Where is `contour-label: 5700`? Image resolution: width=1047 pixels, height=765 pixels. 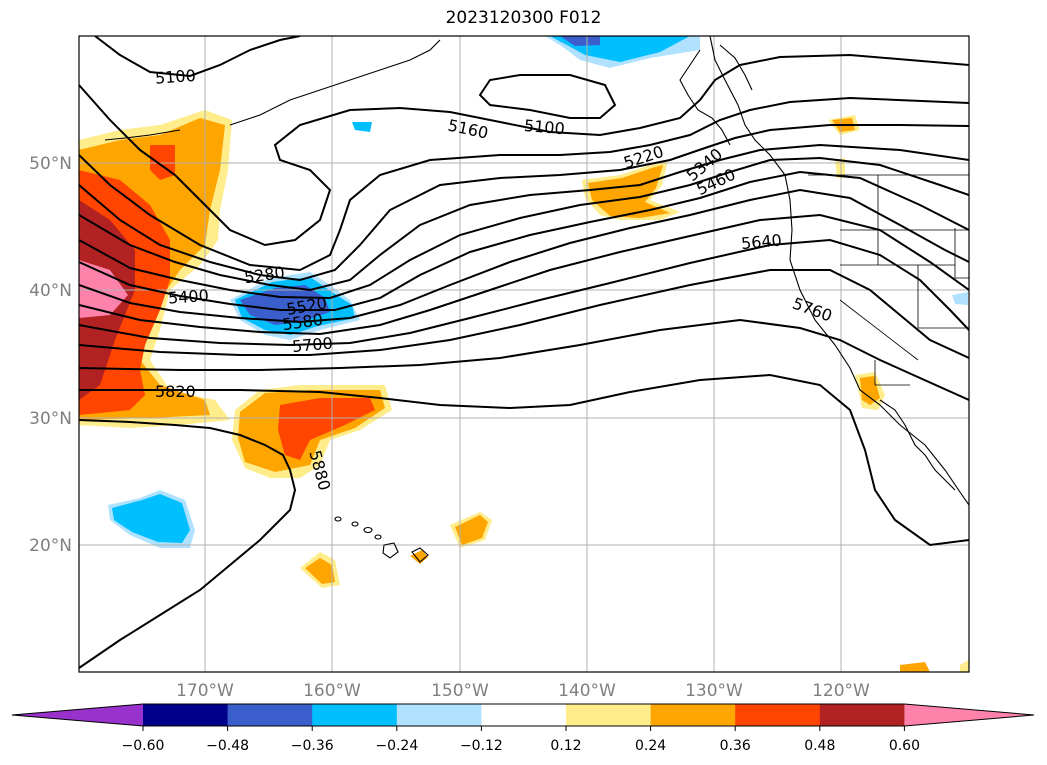
contour-label: 5700 is located at coordinates (312, 345).